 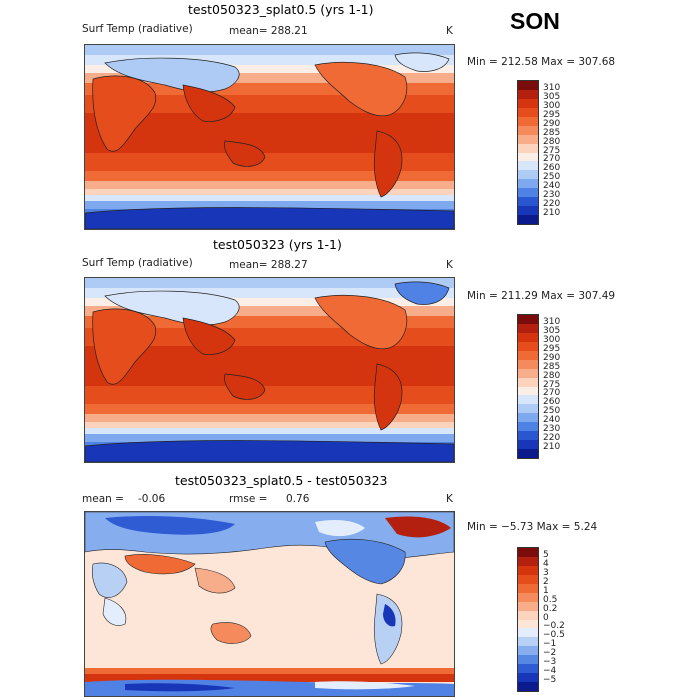 What do you see at coordinates (550, 671) in the screenshot?
I see `colorbar-tick-label: −4` at bounding box center [550, 671].